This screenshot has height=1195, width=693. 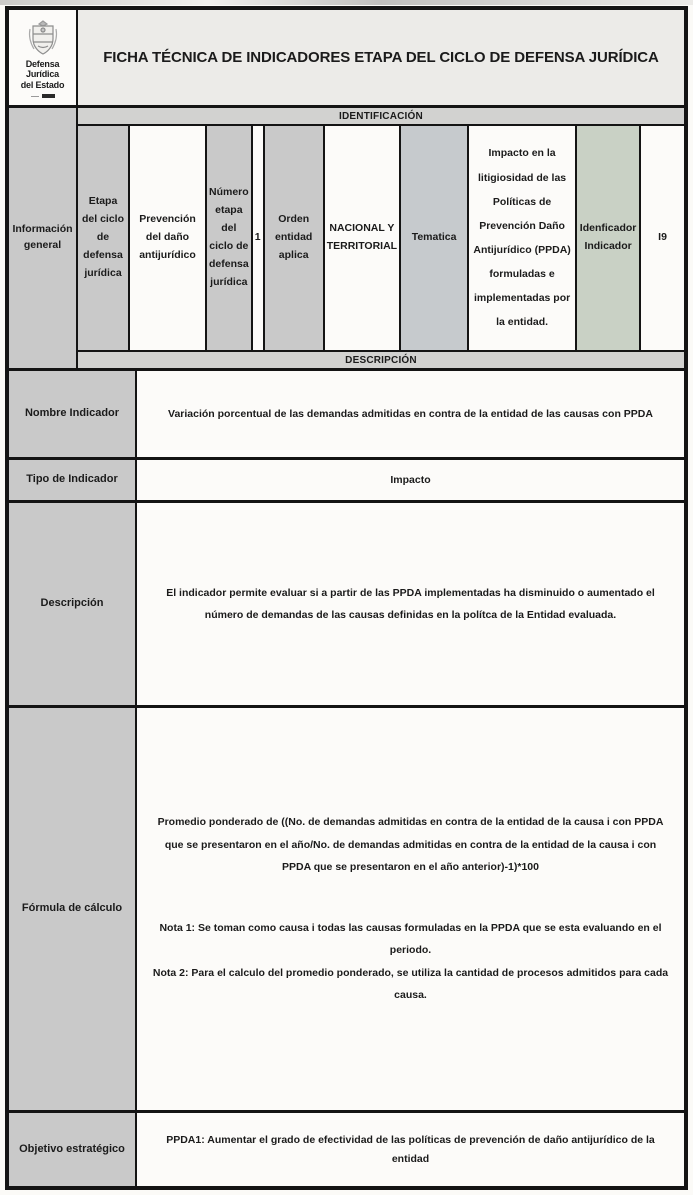 I want to click on field-orden-entidad-label: Orden entidad aplica, so click(x=294, y=238).